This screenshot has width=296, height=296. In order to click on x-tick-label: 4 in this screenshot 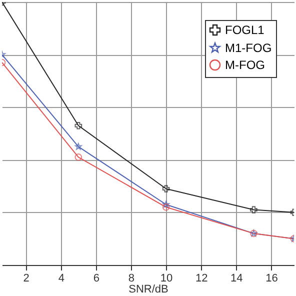, I will do `click(61, 278)`.